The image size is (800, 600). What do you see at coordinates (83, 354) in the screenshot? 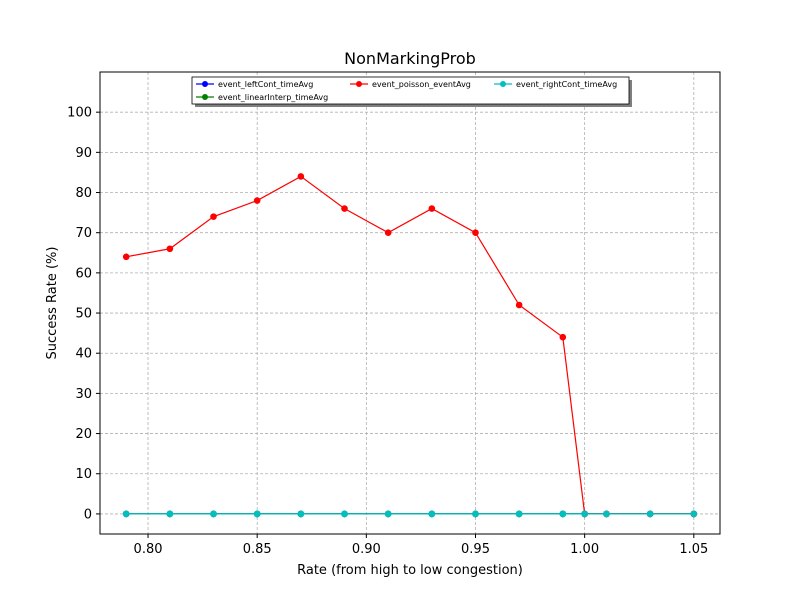
I see `y-tick-label: 40` at bounding box center [83, 354].